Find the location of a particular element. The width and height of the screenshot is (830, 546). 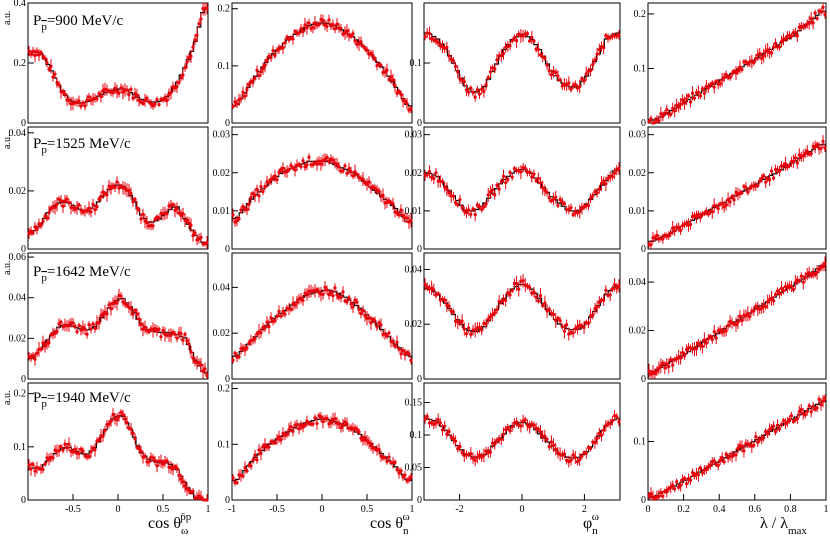

panel-r3c0: 0 0.1 0.2 -0.5 0 0.5 1 a.u. is located at coordinates (106, 448).